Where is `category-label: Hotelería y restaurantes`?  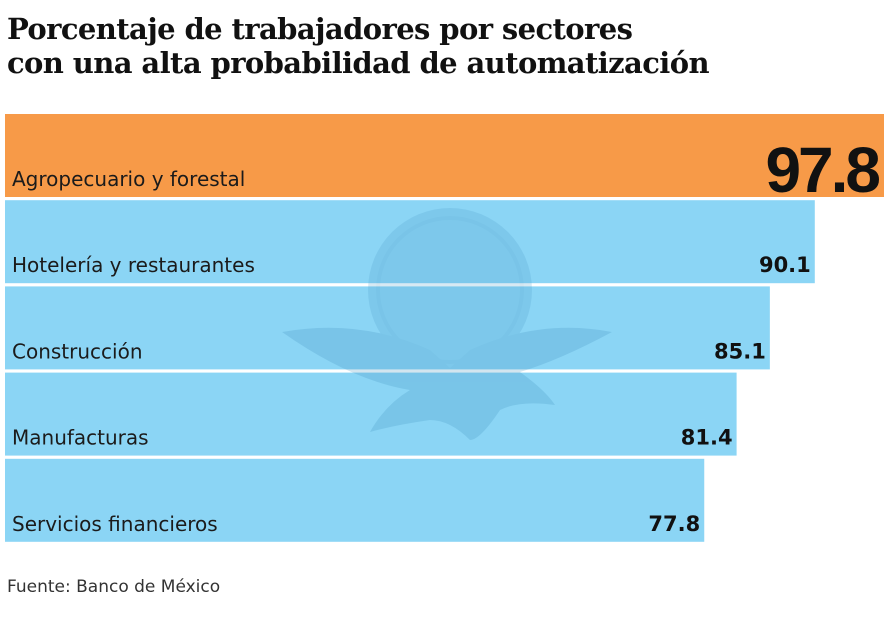
category-label: Hotelería y restaurantes is located at coordinates (133, 265).